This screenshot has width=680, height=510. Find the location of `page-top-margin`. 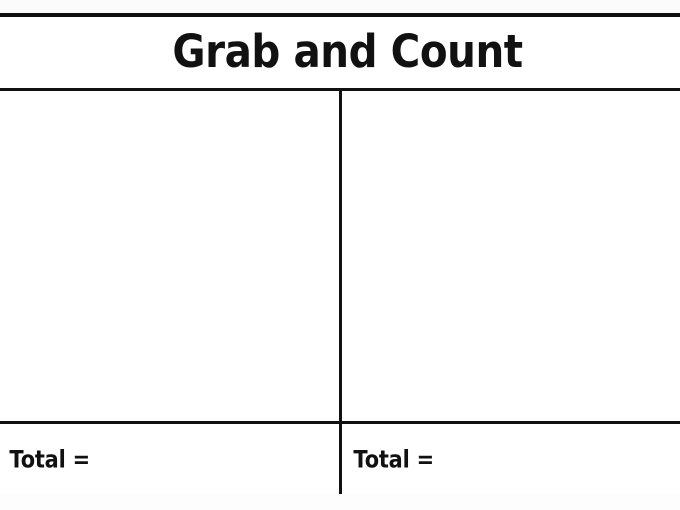

page-top-margin is located at coordinates (340, 6).